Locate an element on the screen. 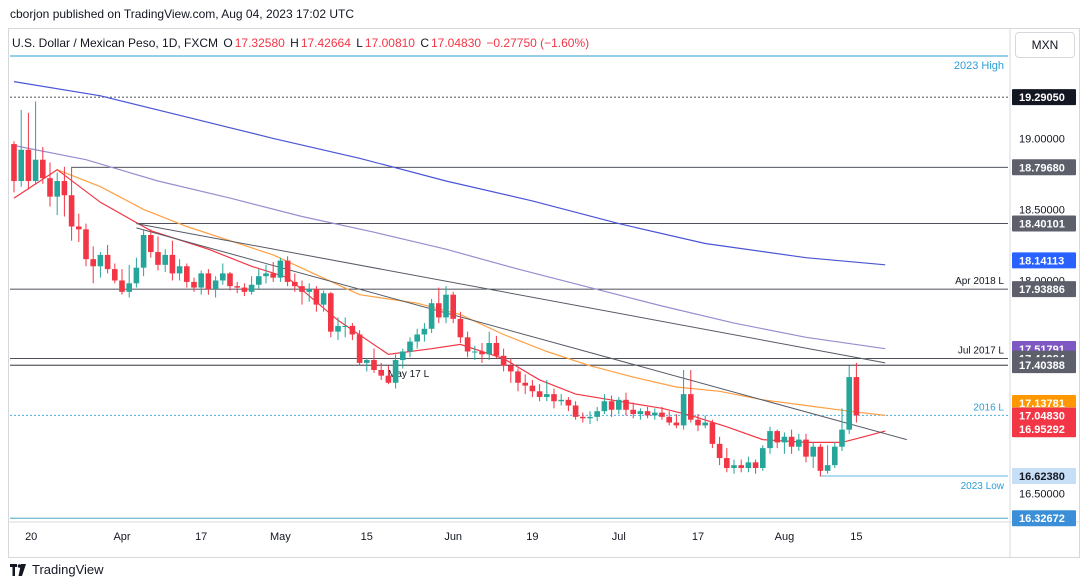 The width and height of the screenshot is (1088, 587). currency-button: MXN is located at coordinates (1045, 45).